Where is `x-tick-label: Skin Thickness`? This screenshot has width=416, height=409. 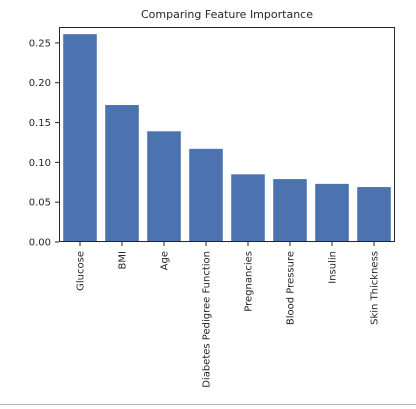 x-tick-label: Skin Thickness is located at coordinates (375, 288).